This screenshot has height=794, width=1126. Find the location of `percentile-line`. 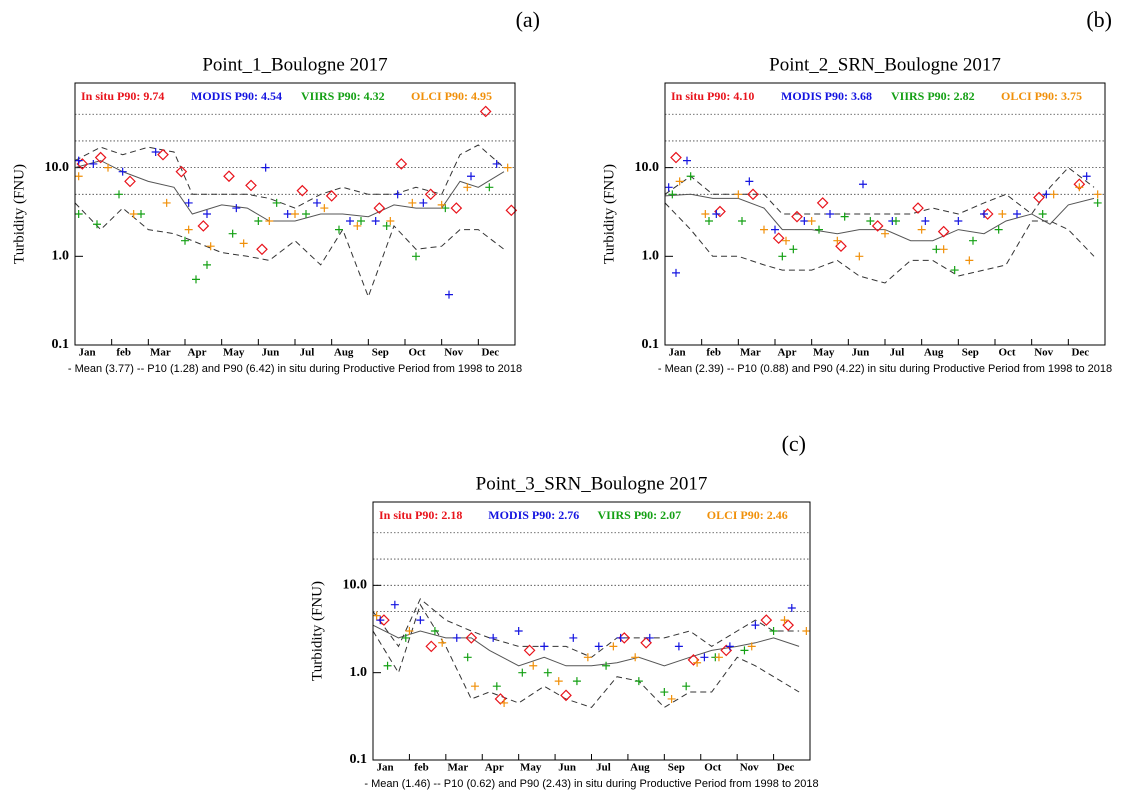

percentile-line is located at coordinates (879, 243).